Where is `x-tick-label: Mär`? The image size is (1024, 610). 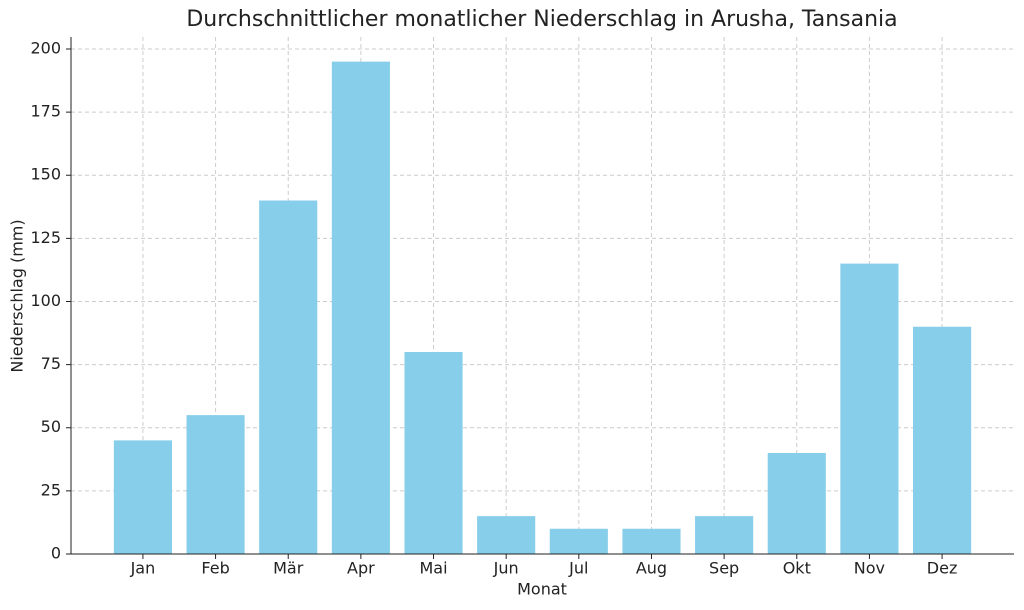 x-tick-label: Mär is located at coordinates (288, 568).